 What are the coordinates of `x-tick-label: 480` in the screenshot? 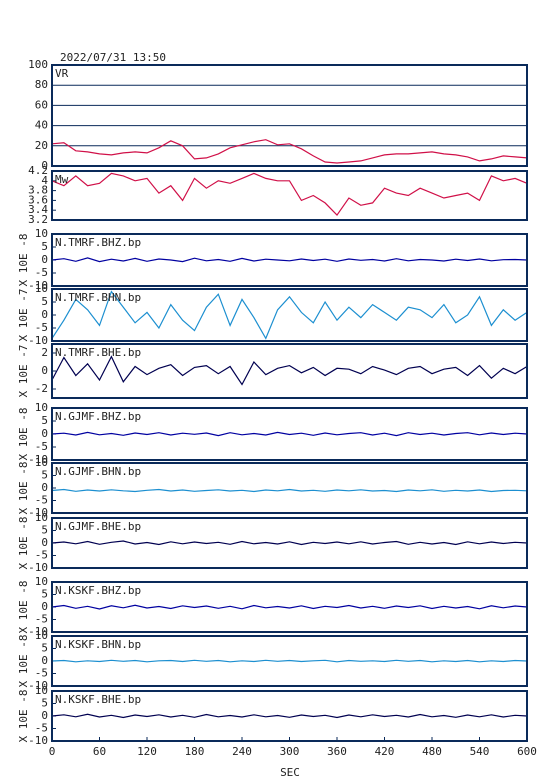 It's located at (432, 751).